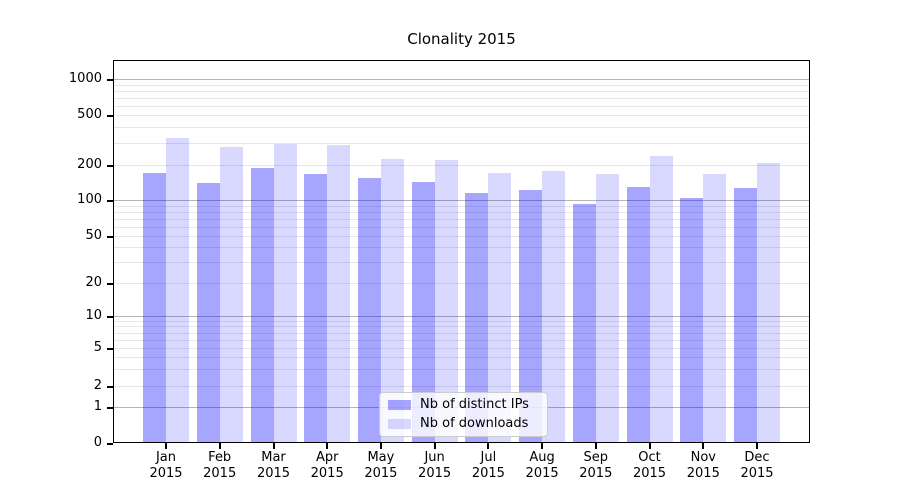 This screenshot has height=500, width=900. Describe the element at coordinates (584, 323) in the screenshot. I see `bar-distinct-ips-sep` at that location.